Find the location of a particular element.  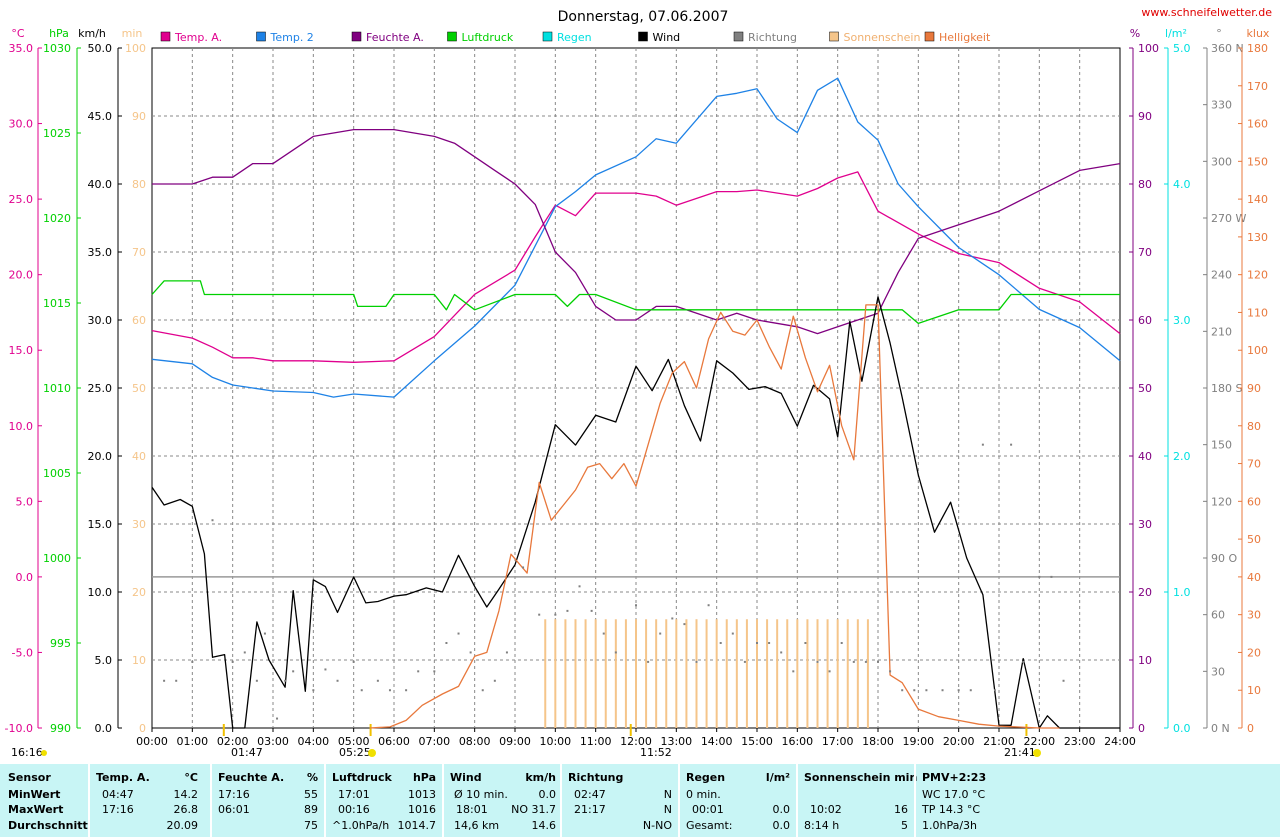

stats-regen-max-value: 0.0 is located at coordinates (781, 809).